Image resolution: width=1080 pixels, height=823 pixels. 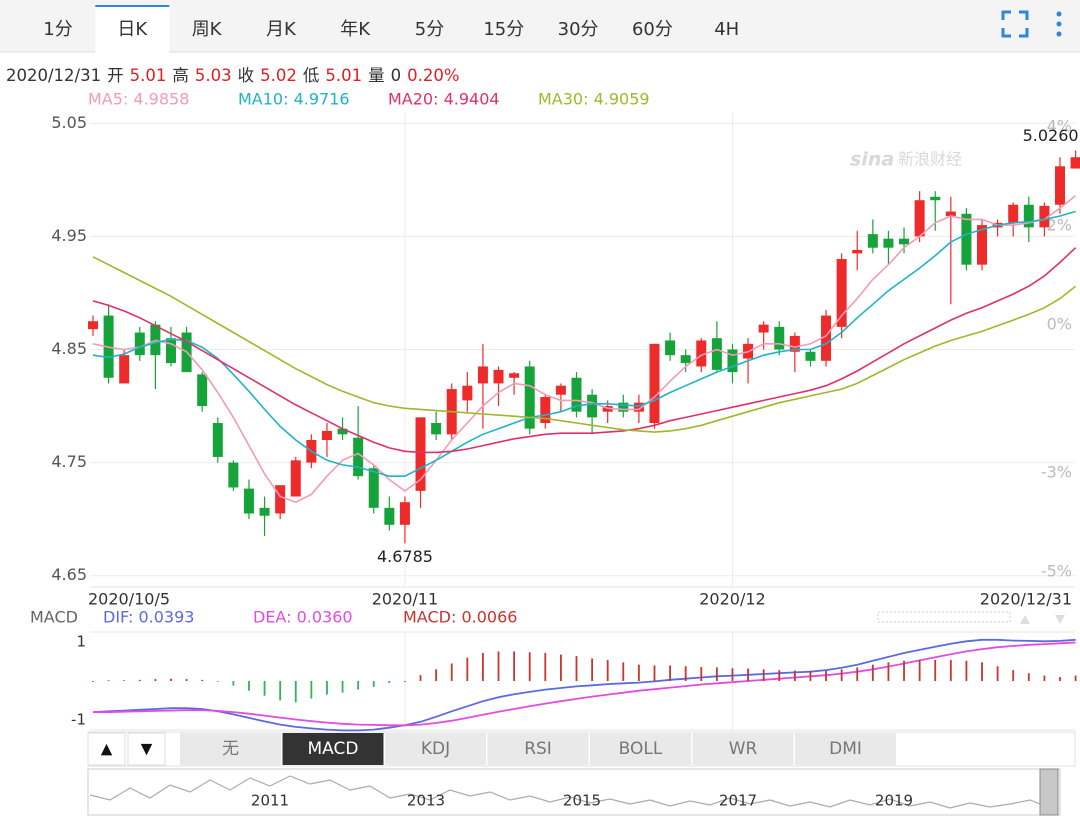 I want to click on info-line: 2020/12/31 开 5.01 高 5.03 收 5.02 低 5.01 量 0 0.20%, so click(x=233, y=75).